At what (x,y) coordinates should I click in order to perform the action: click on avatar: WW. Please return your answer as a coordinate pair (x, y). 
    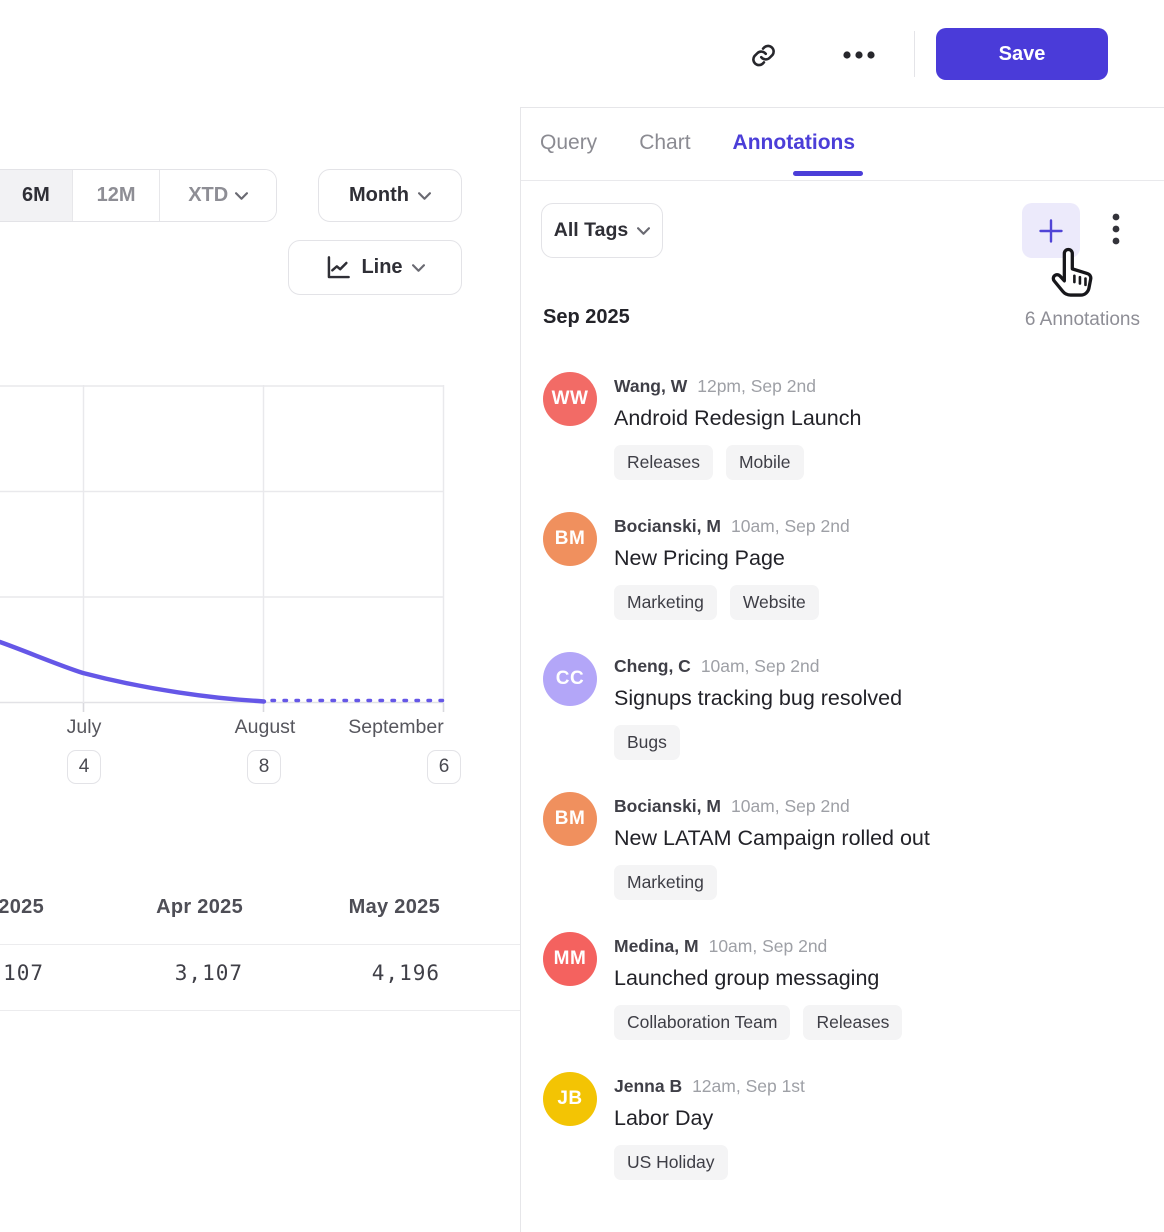
    Looking at the image, I should click on (570, 399).